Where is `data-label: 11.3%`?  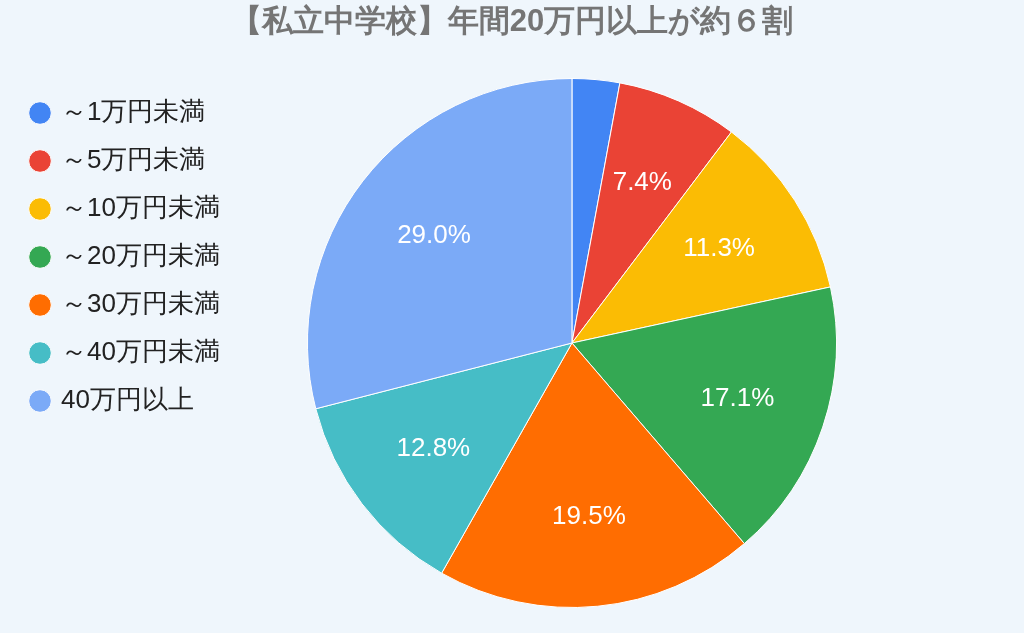 data-label: 11.3% is located at coordinates (719, 247).